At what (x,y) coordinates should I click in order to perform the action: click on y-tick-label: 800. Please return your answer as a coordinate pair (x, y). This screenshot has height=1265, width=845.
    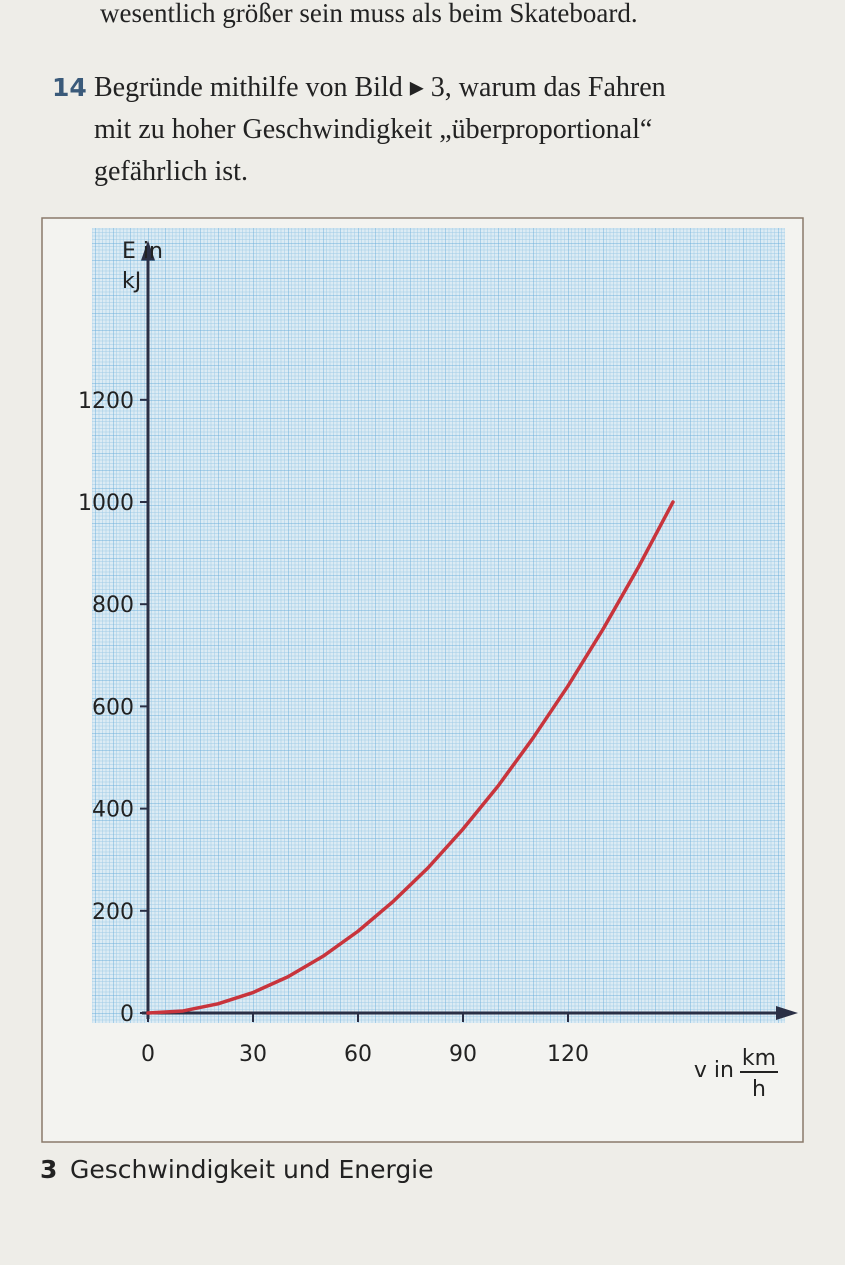
    Looking at the image, I should click on (113, 605).